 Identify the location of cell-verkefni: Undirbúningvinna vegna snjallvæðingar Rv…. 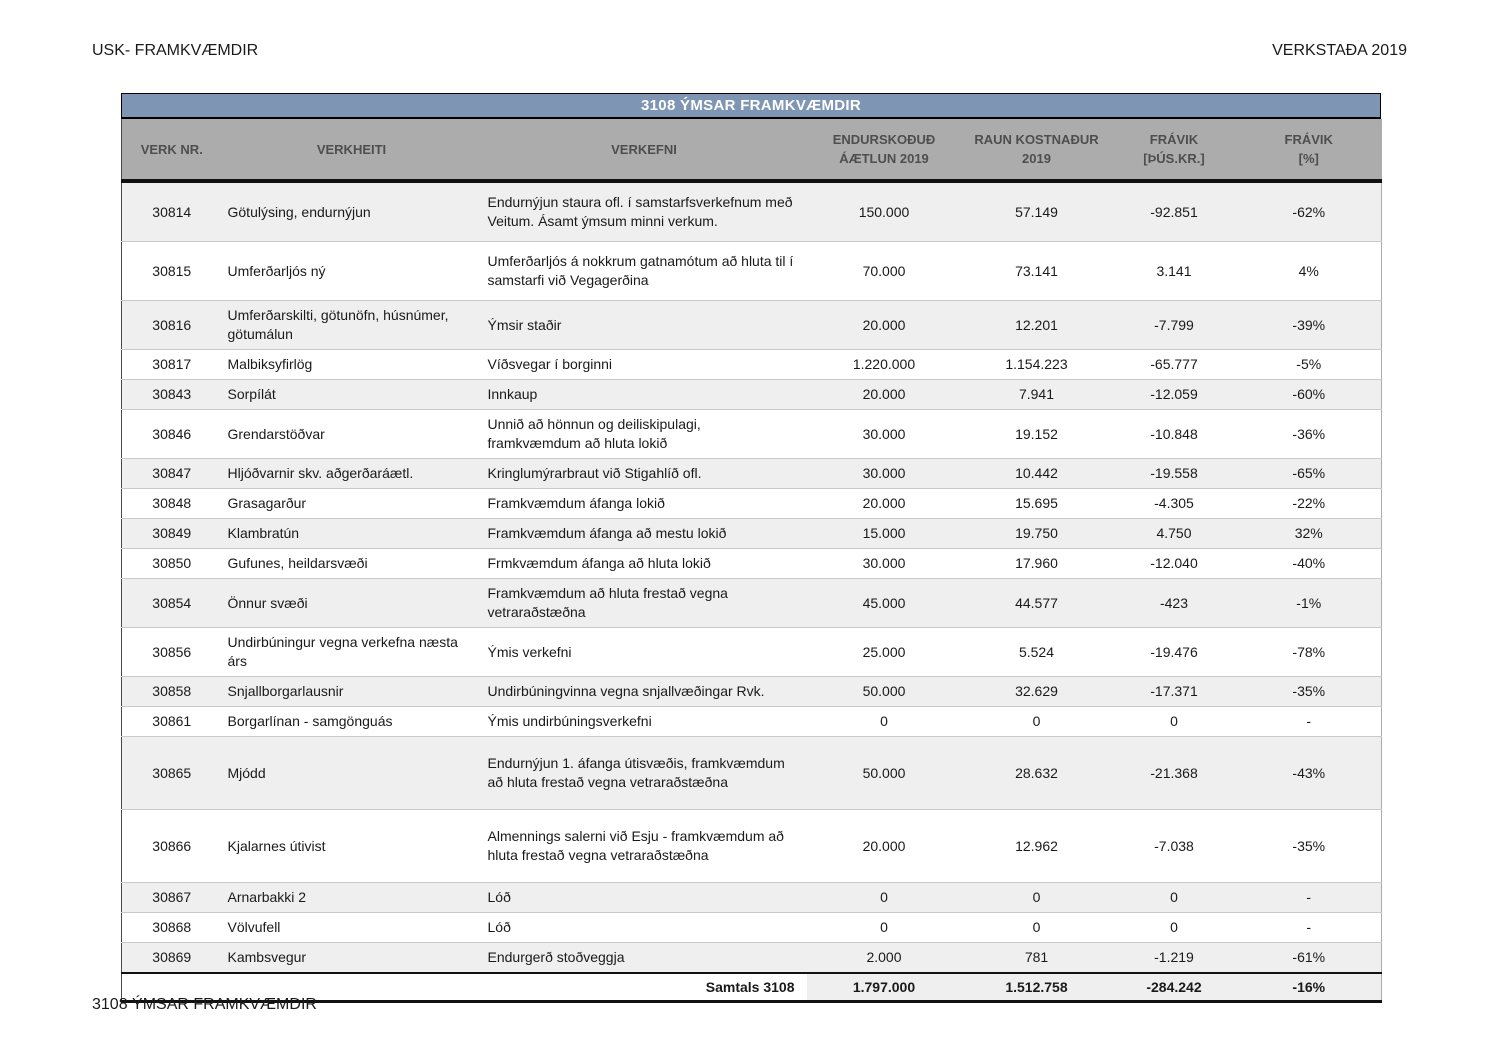
(644, 691).